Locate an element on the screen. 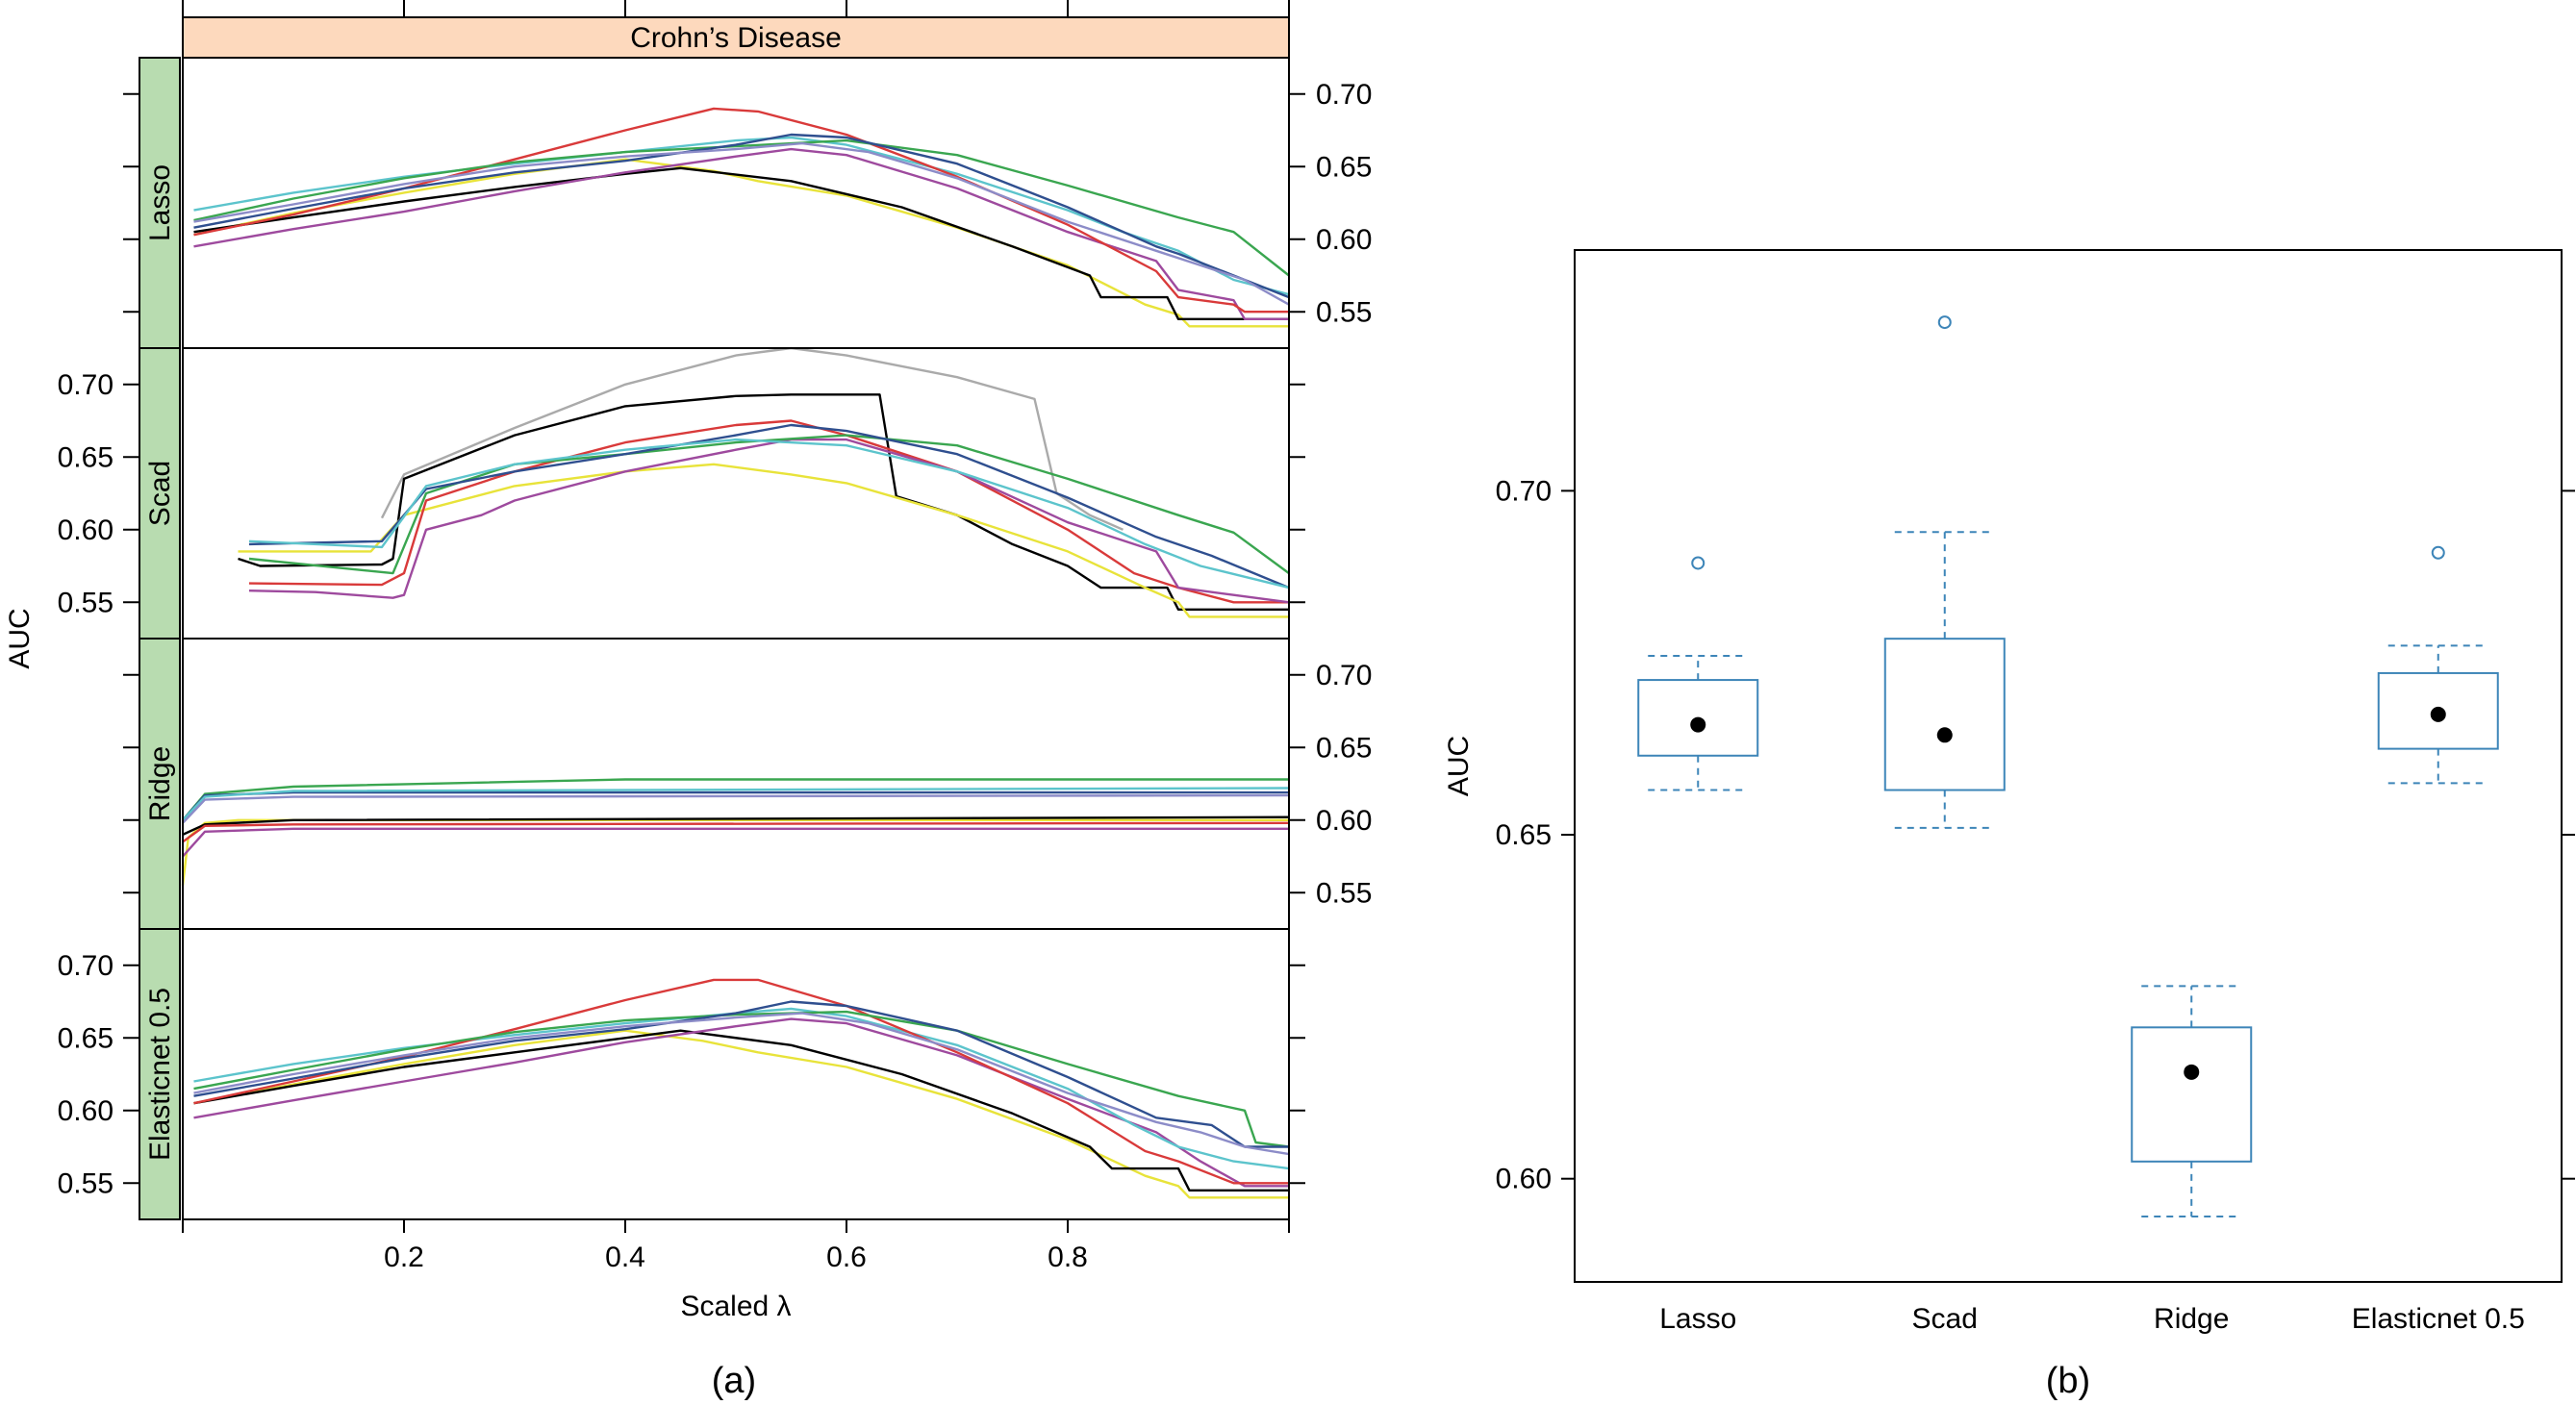 The height and width of the screenshot is (1405, 2576). x-tick-label: 0.4 is located at coordinates (625, 1257).